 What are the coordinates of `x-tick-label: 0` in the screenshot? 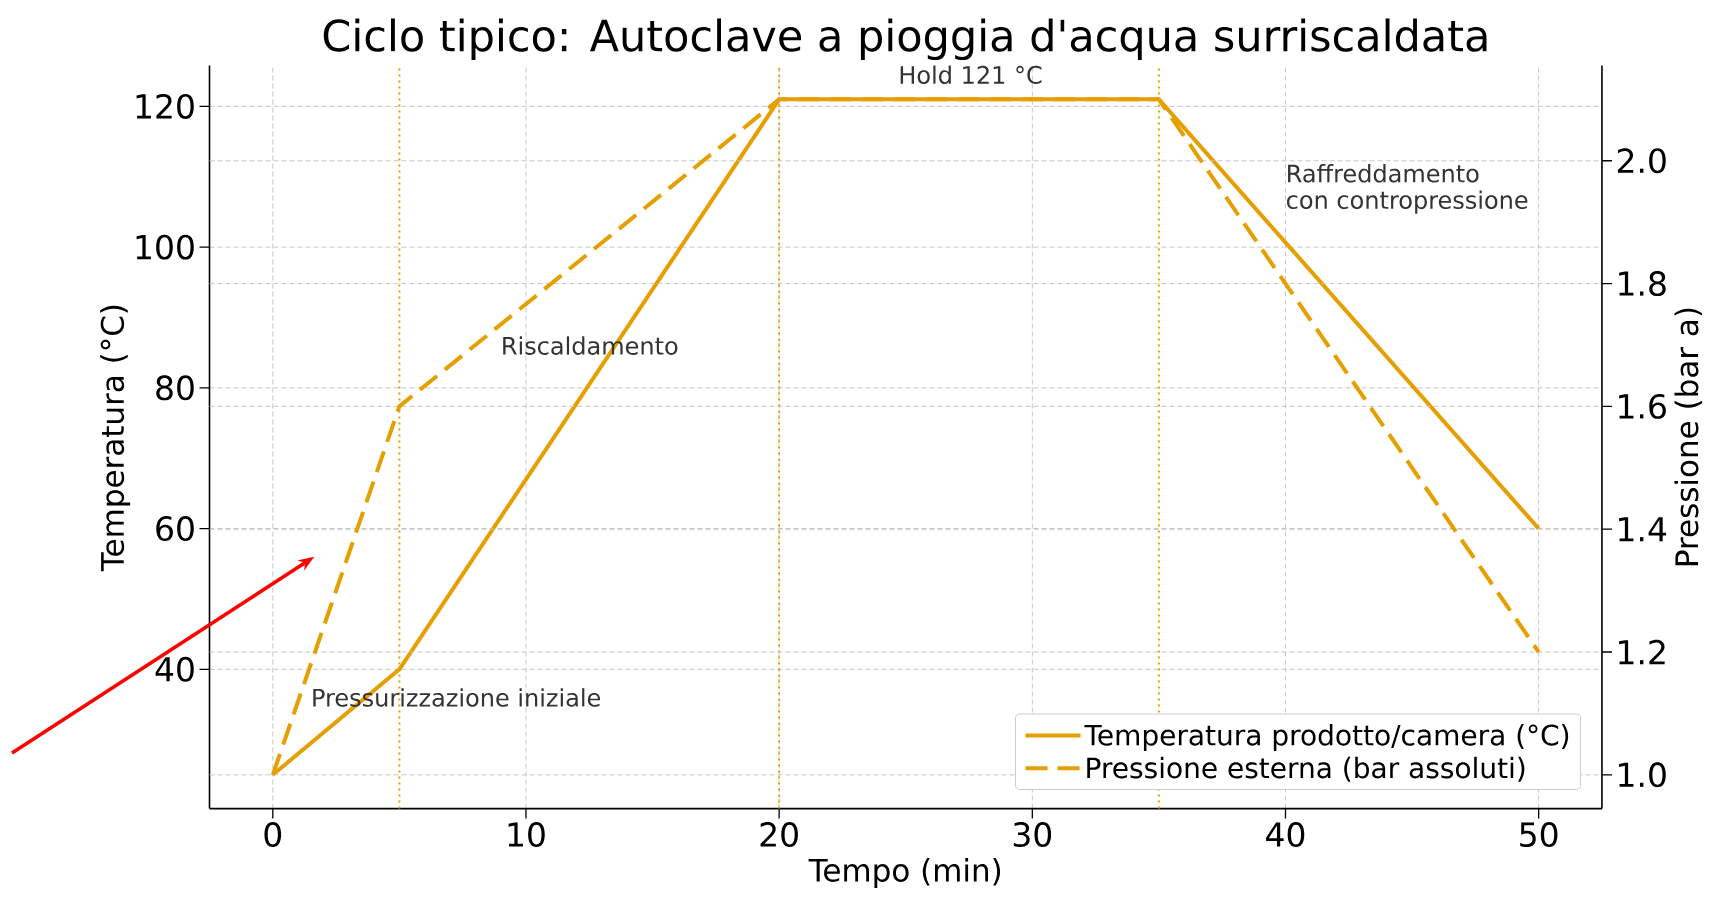 It's located at (273, 835).